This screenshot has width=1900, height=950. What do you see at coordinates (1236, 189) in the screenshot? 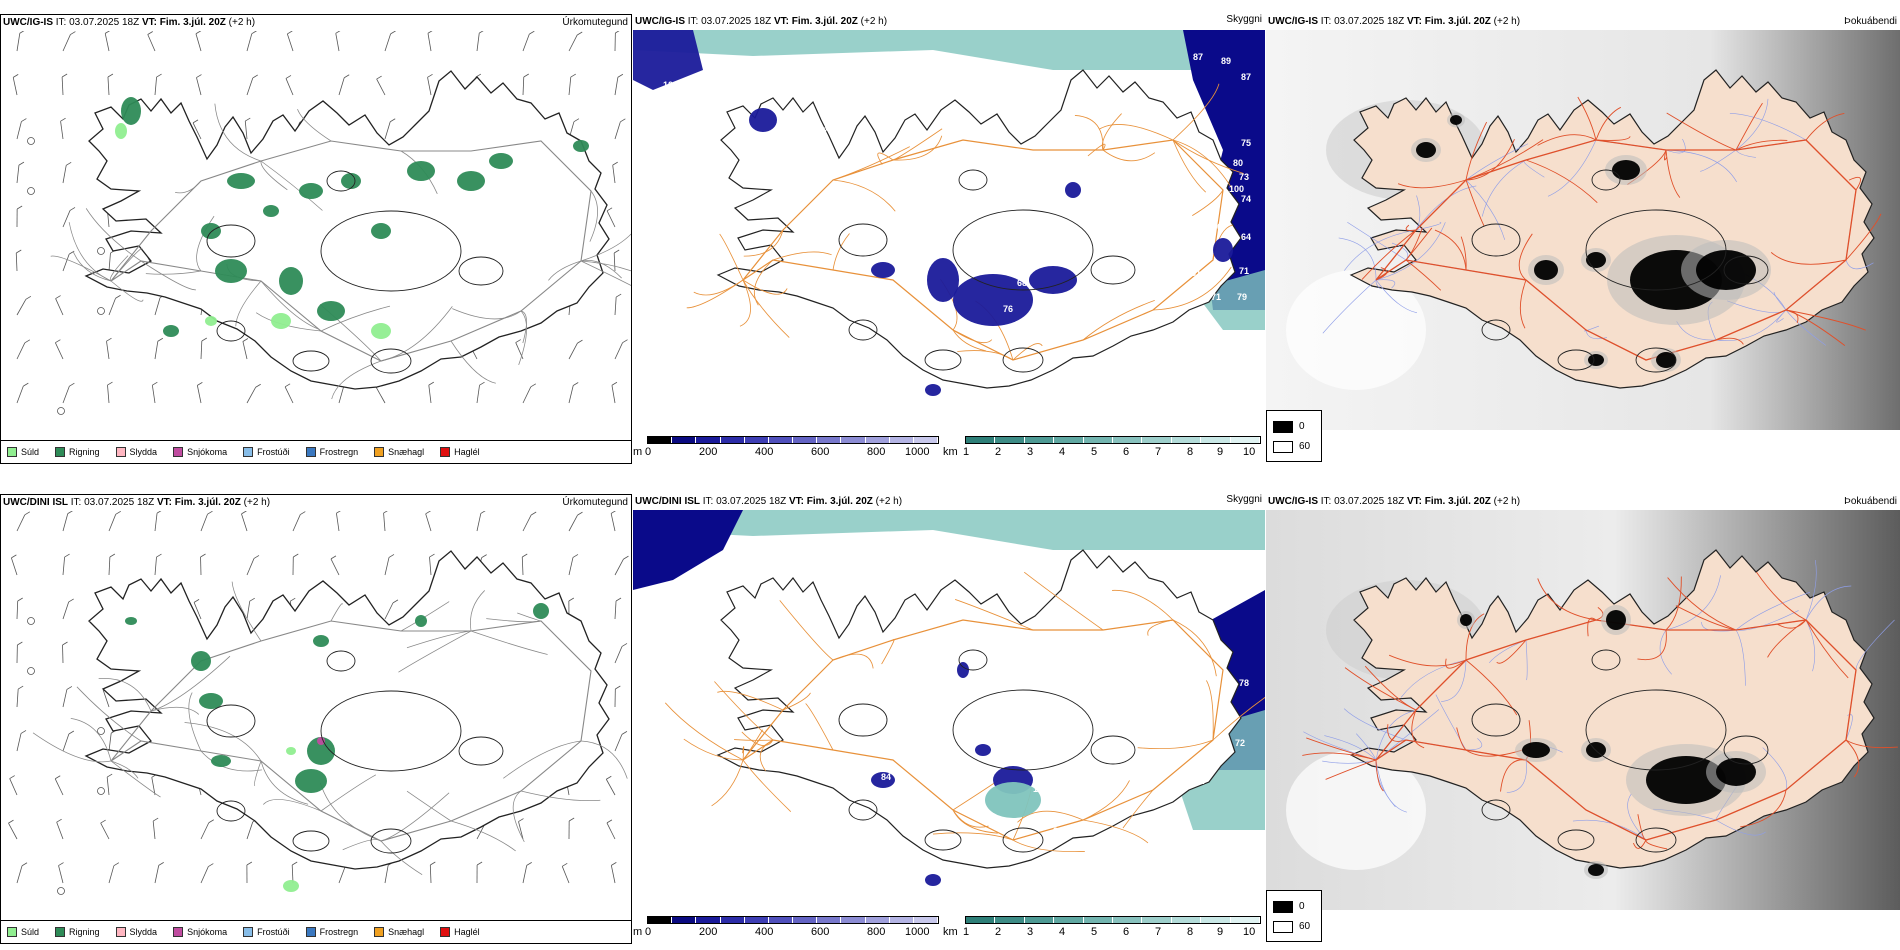
I see `cloud-base-value: 100` at bounding box center [1236, 189].